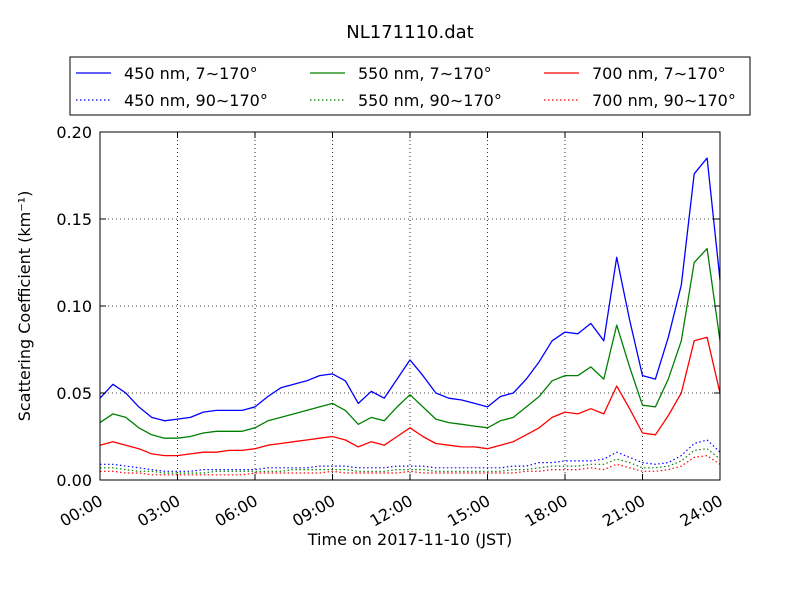 The width and height of the screenshot is (800, 600). Describe the element at coordinates (701, 511) in the screenshot. I see `x-tick-label: 24:00` at that location.